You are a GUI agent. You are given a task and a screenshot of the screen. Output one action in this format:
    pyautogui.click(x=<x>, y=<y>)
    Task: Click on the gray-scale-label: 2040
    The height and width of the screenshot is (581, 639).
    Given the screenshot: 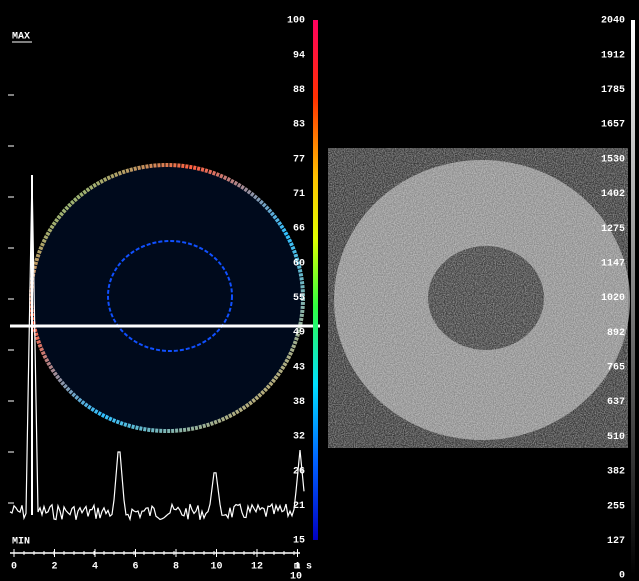 What is the action you would take?
    pyautogui.click(x=613, y=21)
    